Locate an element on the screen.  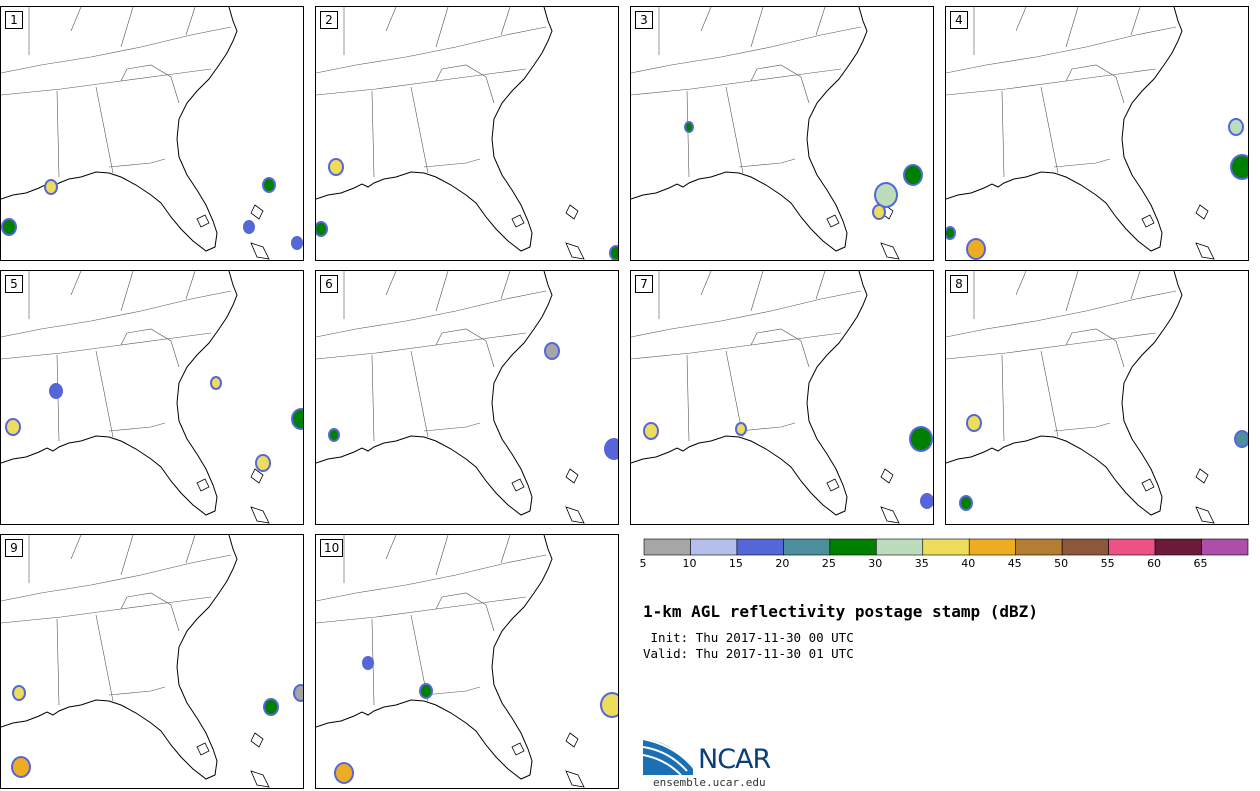
ensemble-member-panel: 2 is located at coordinates (467, 133).